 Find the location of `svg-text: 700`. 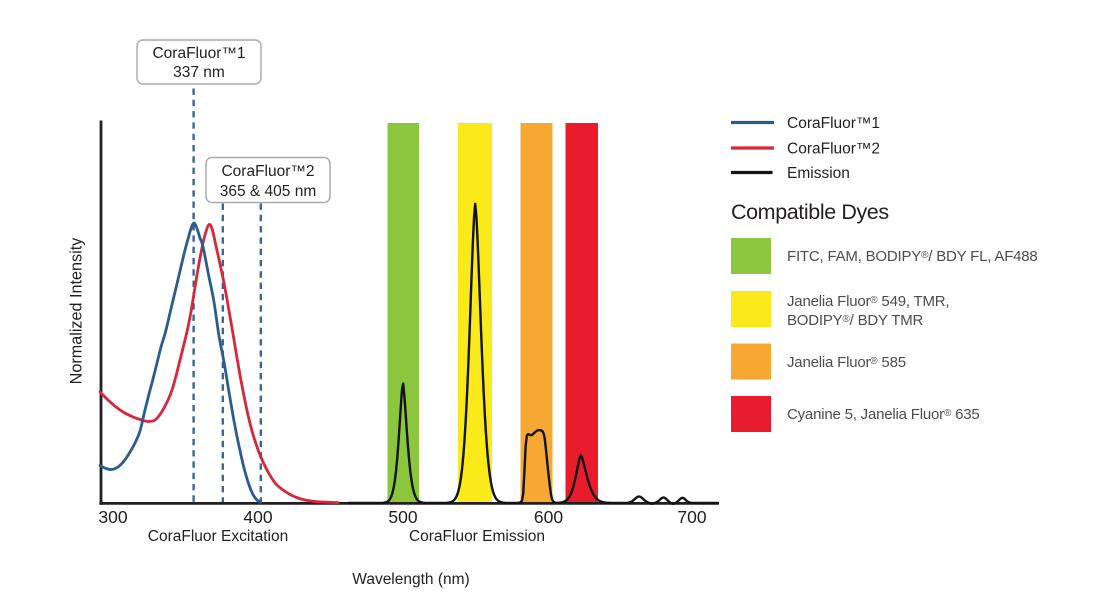

svg-text: 700 is located at coordinates (691, 517).